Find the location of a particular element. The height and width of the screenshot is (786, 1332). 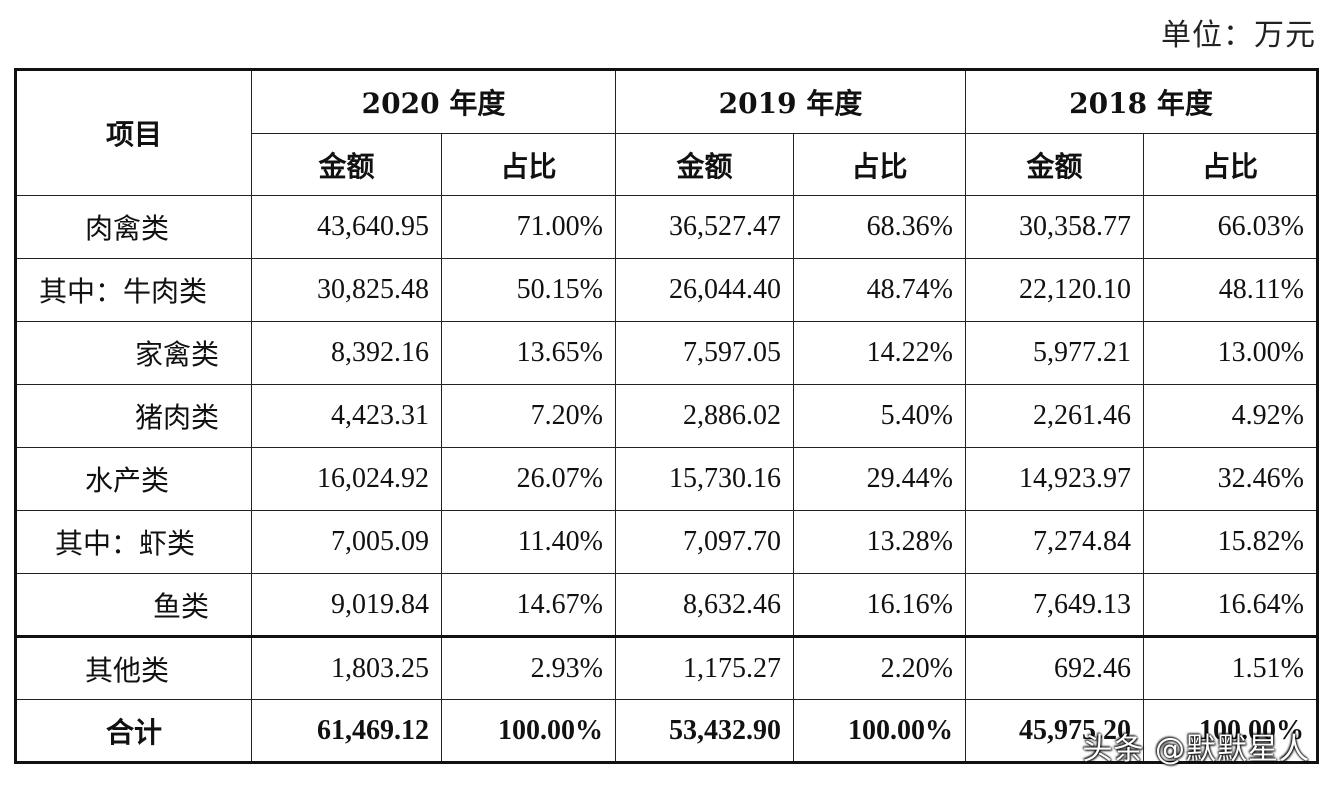

cell-2019-amount: 53,432.90 is located at coordinates (704, 731).